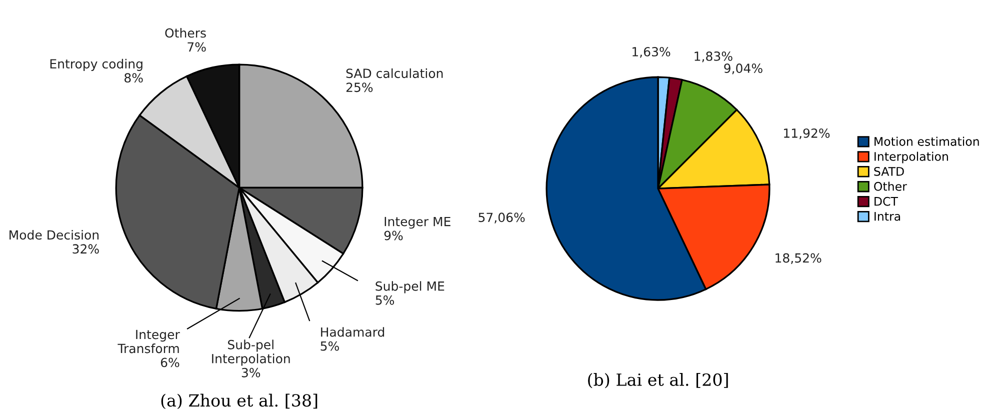 The height and width of the screenshot is (419, 997). What do you see at coordinates (96, 64) in the screenshot?
I see `slice-label: Entropy coding` at bounding box center [96, 64].